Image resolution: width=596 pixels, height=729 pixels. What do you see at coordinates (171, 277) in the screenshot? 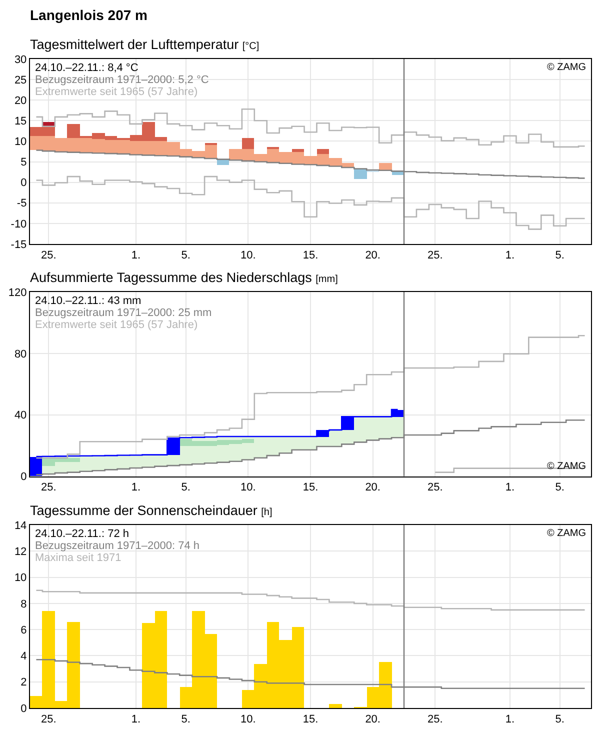
I see `chart-title: Aufsummierte Tagessumme des Niederschlags` at bounding box center [171, 277].